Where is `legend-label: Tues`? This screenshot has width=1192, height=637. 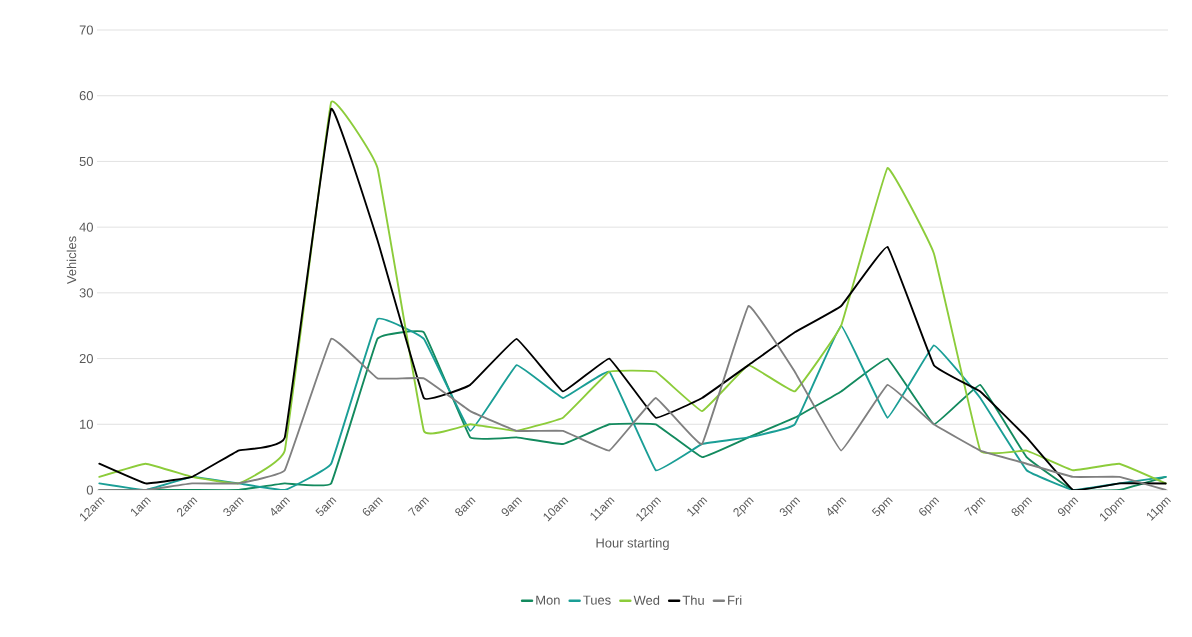
legend-label: Tues is located at coordinates (597, 600).